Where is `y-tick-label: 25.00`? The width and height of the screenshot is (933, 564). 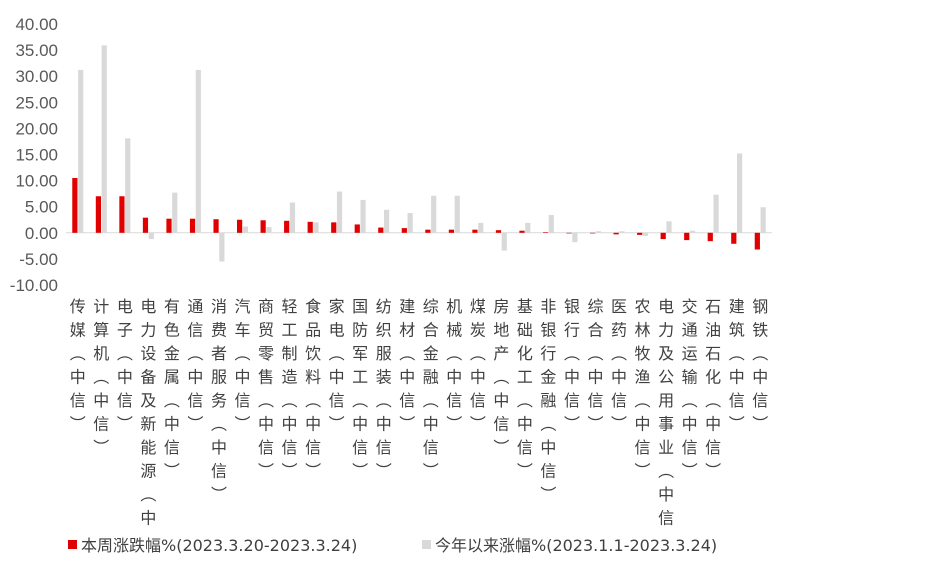
y-tick-label: 25.00 is located at coordinates (36, 102).